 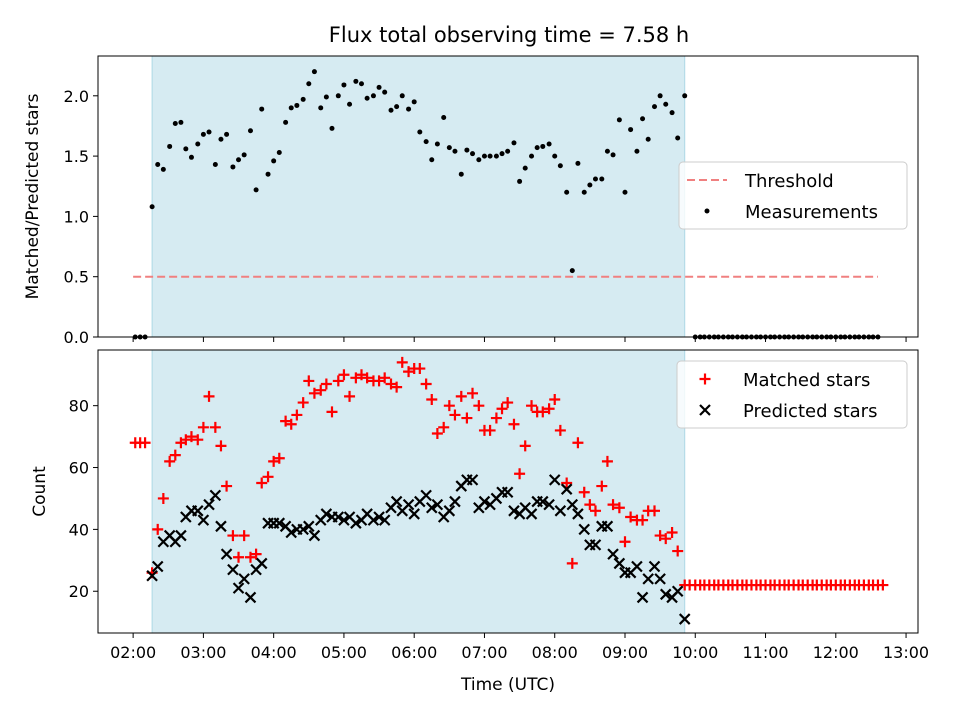 What do you see at coordinates (76, 96) in the screenshot?
I see `y-tick-label: 2.0` at bounding box center [76, 96].